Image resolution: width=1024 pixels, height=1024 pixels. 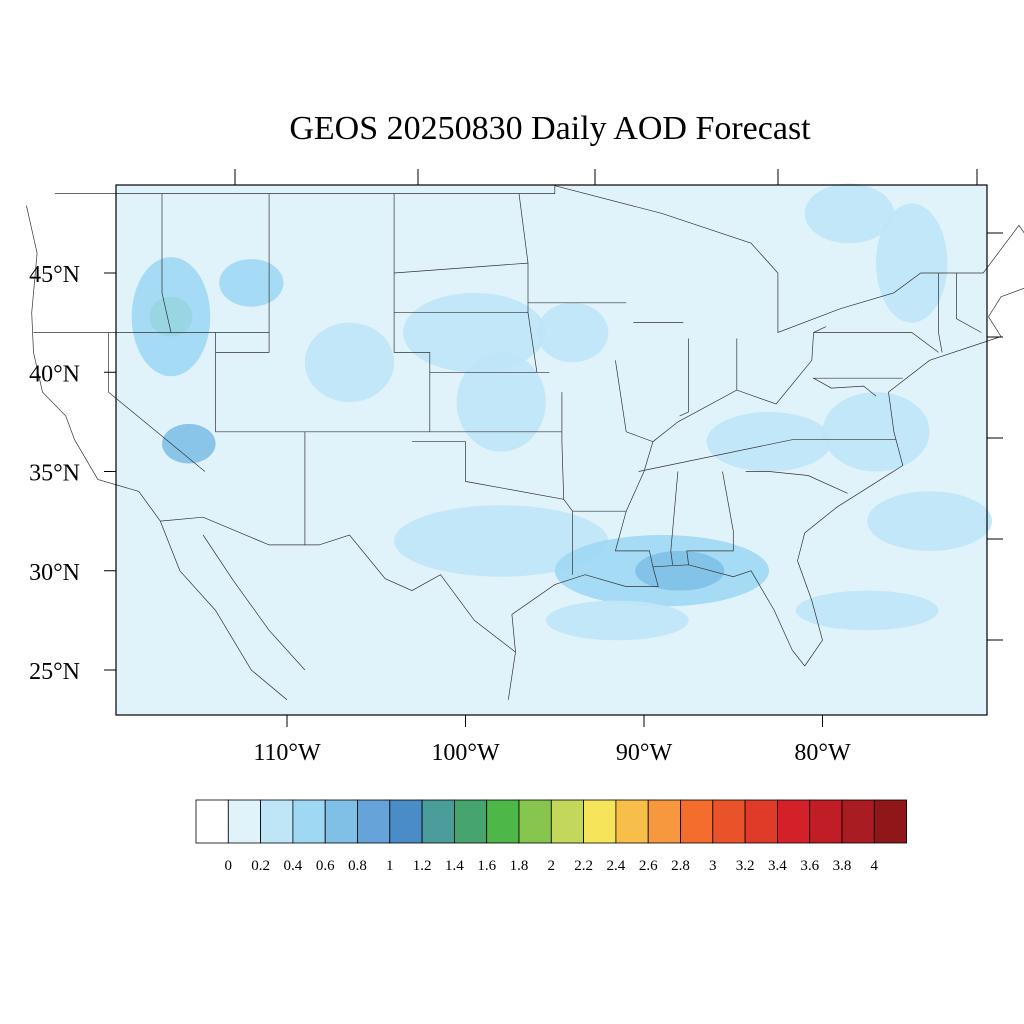 What do you see at coordinates (54, 374) in the screenshot?
I see `lat-label: 40°N` at bounding box center [54, 374].